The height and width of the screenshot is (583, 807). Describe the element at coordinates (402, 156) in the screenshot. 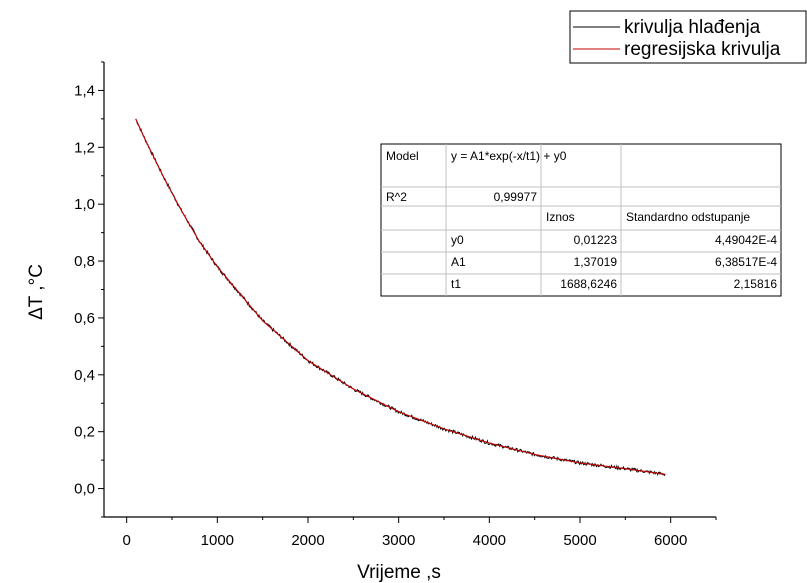

I see `table-cell: Model` at that location.